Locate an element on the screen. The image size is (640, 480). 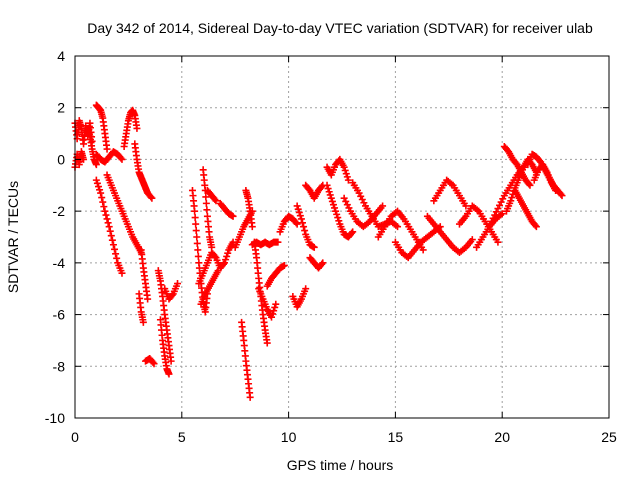
series-seg49 is located at coordinates (545, 177).